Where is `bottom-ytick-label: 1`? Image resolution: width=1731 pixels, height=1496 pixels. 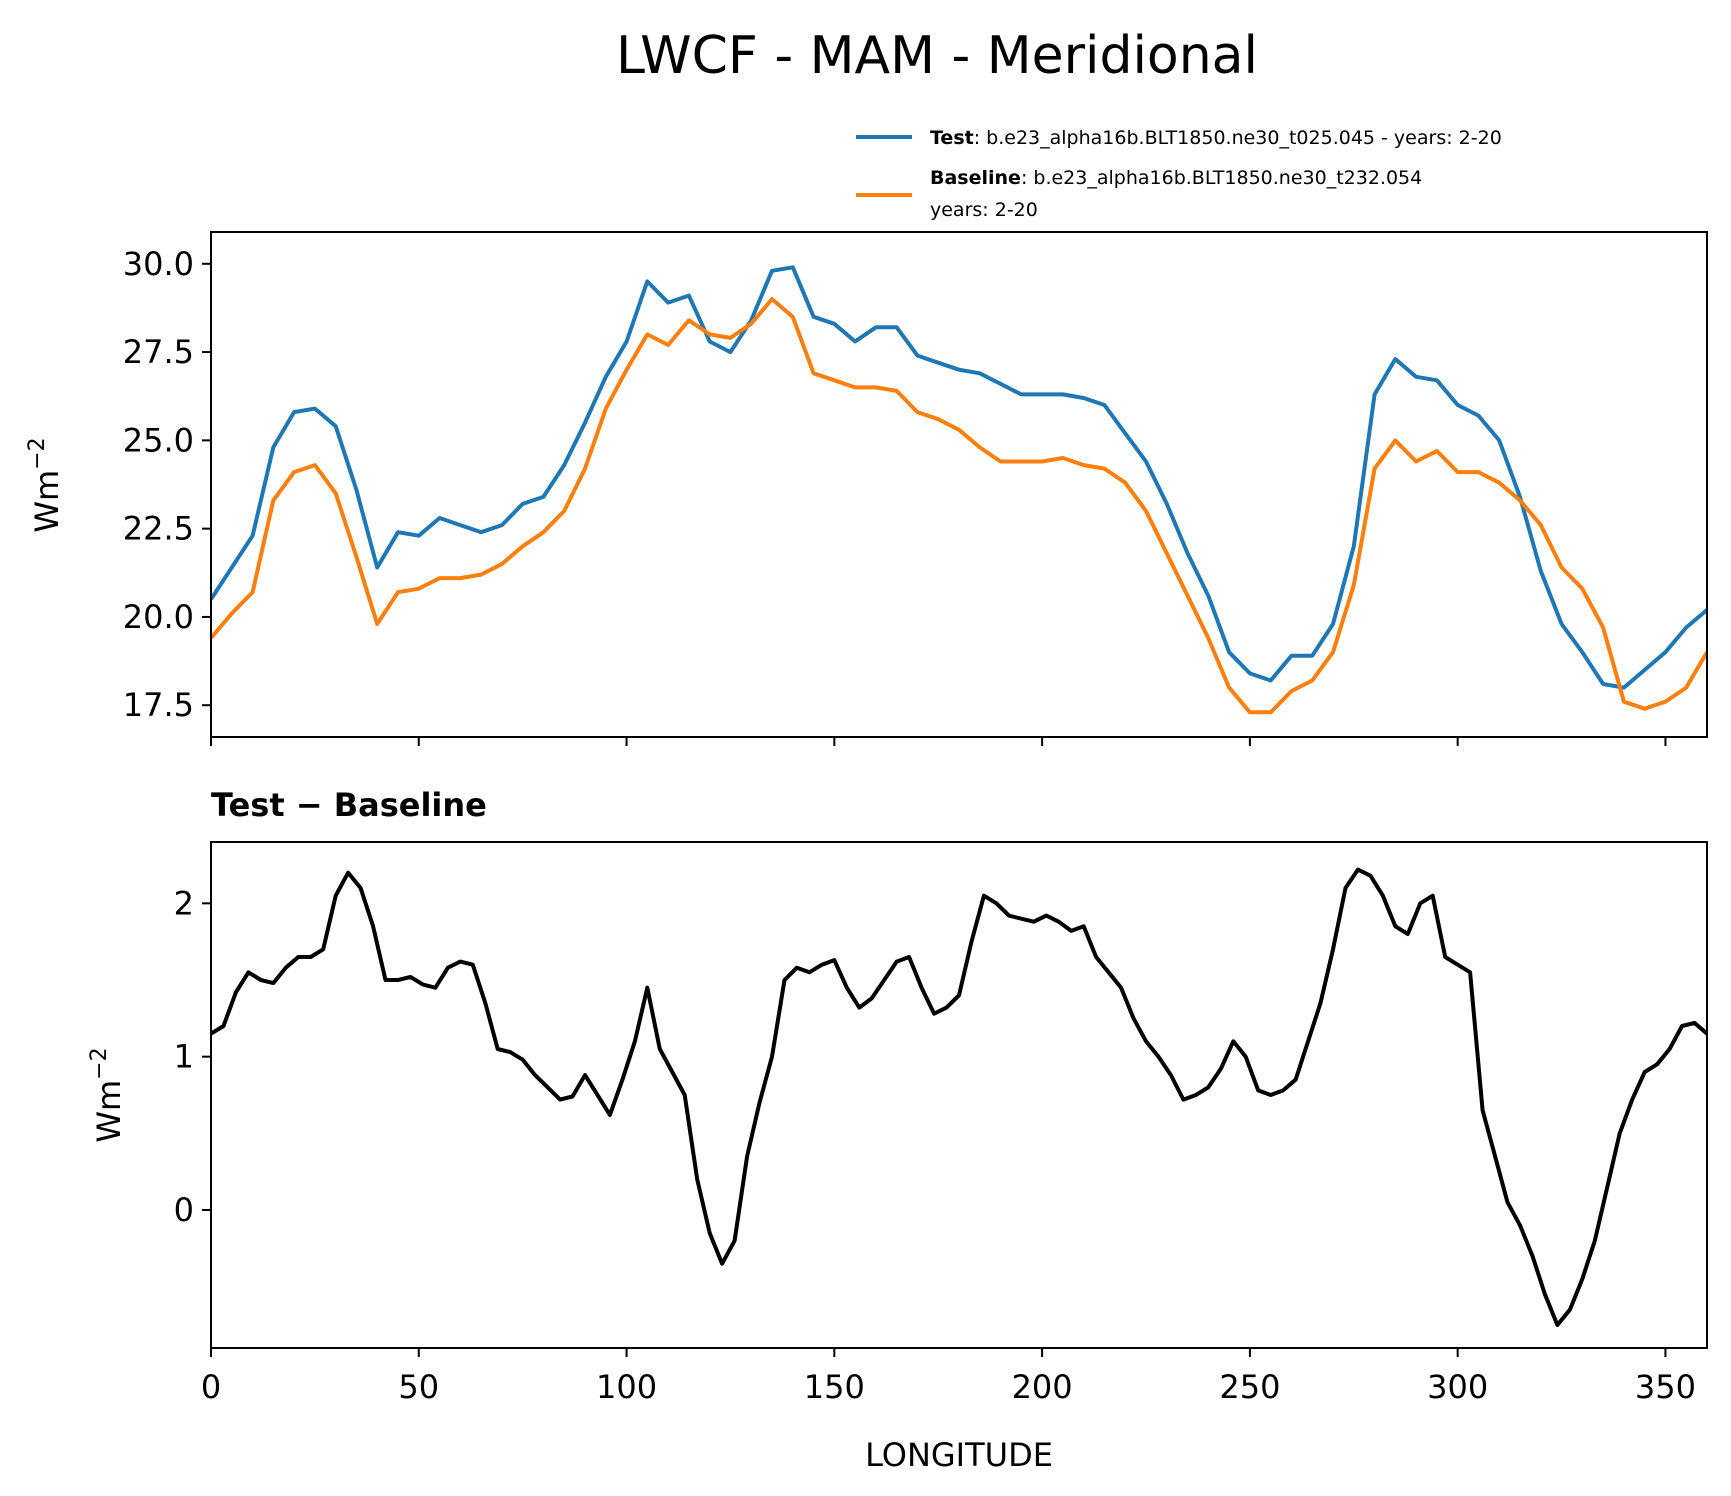
bottom-ytick-label: 1 is located at coordinates (184, 1057).